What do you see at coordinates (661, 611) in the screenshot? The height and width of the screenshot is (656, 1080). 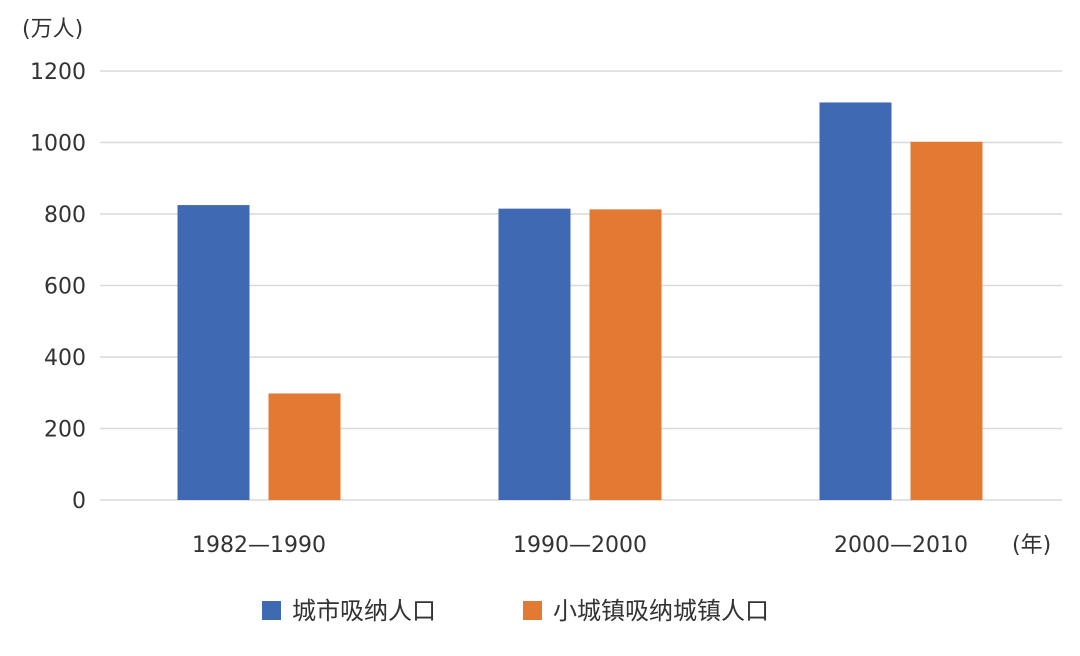 I see `legend-label-2: 小城镇吸纳城镇人口` at bounding box center [661, 611].